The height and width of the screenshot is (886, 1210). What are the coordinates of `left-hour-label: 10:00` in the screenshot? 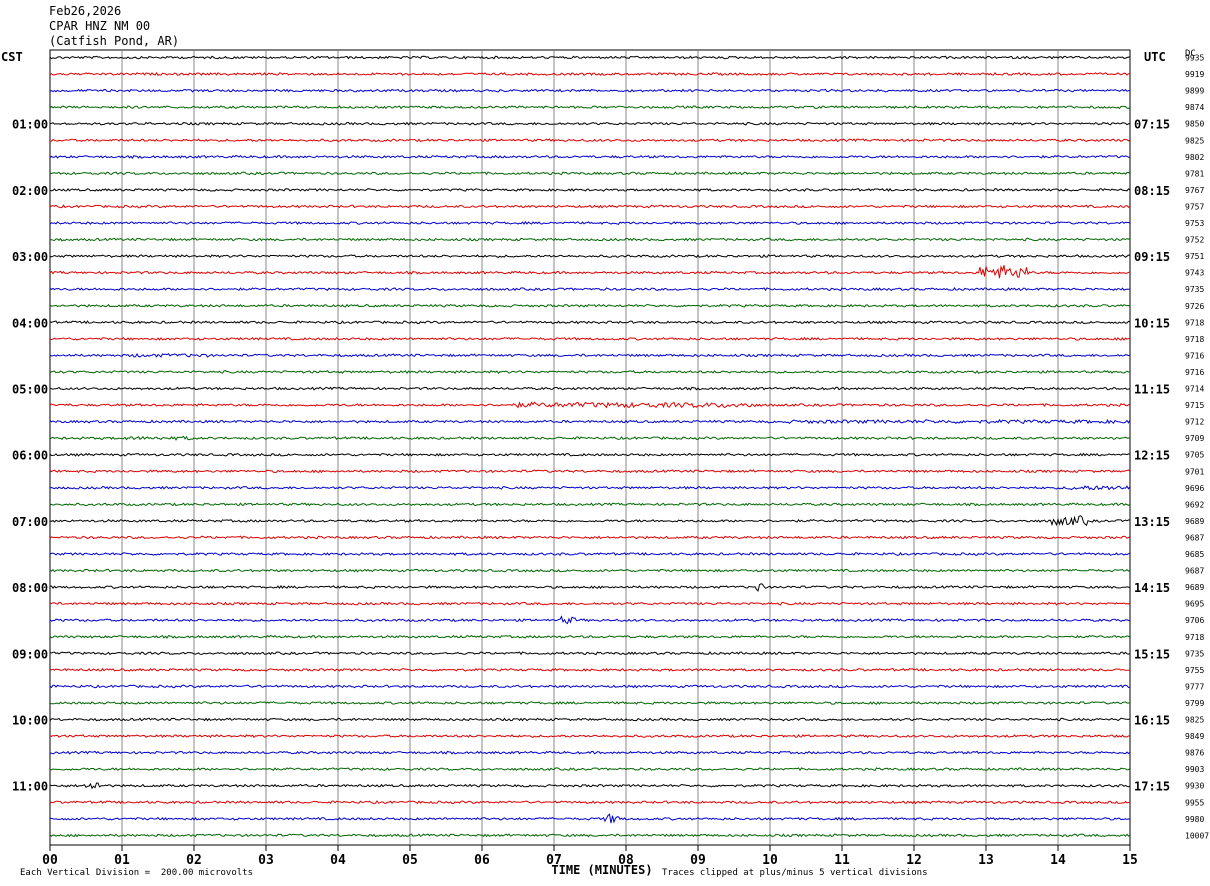 It's located at (30, 721).